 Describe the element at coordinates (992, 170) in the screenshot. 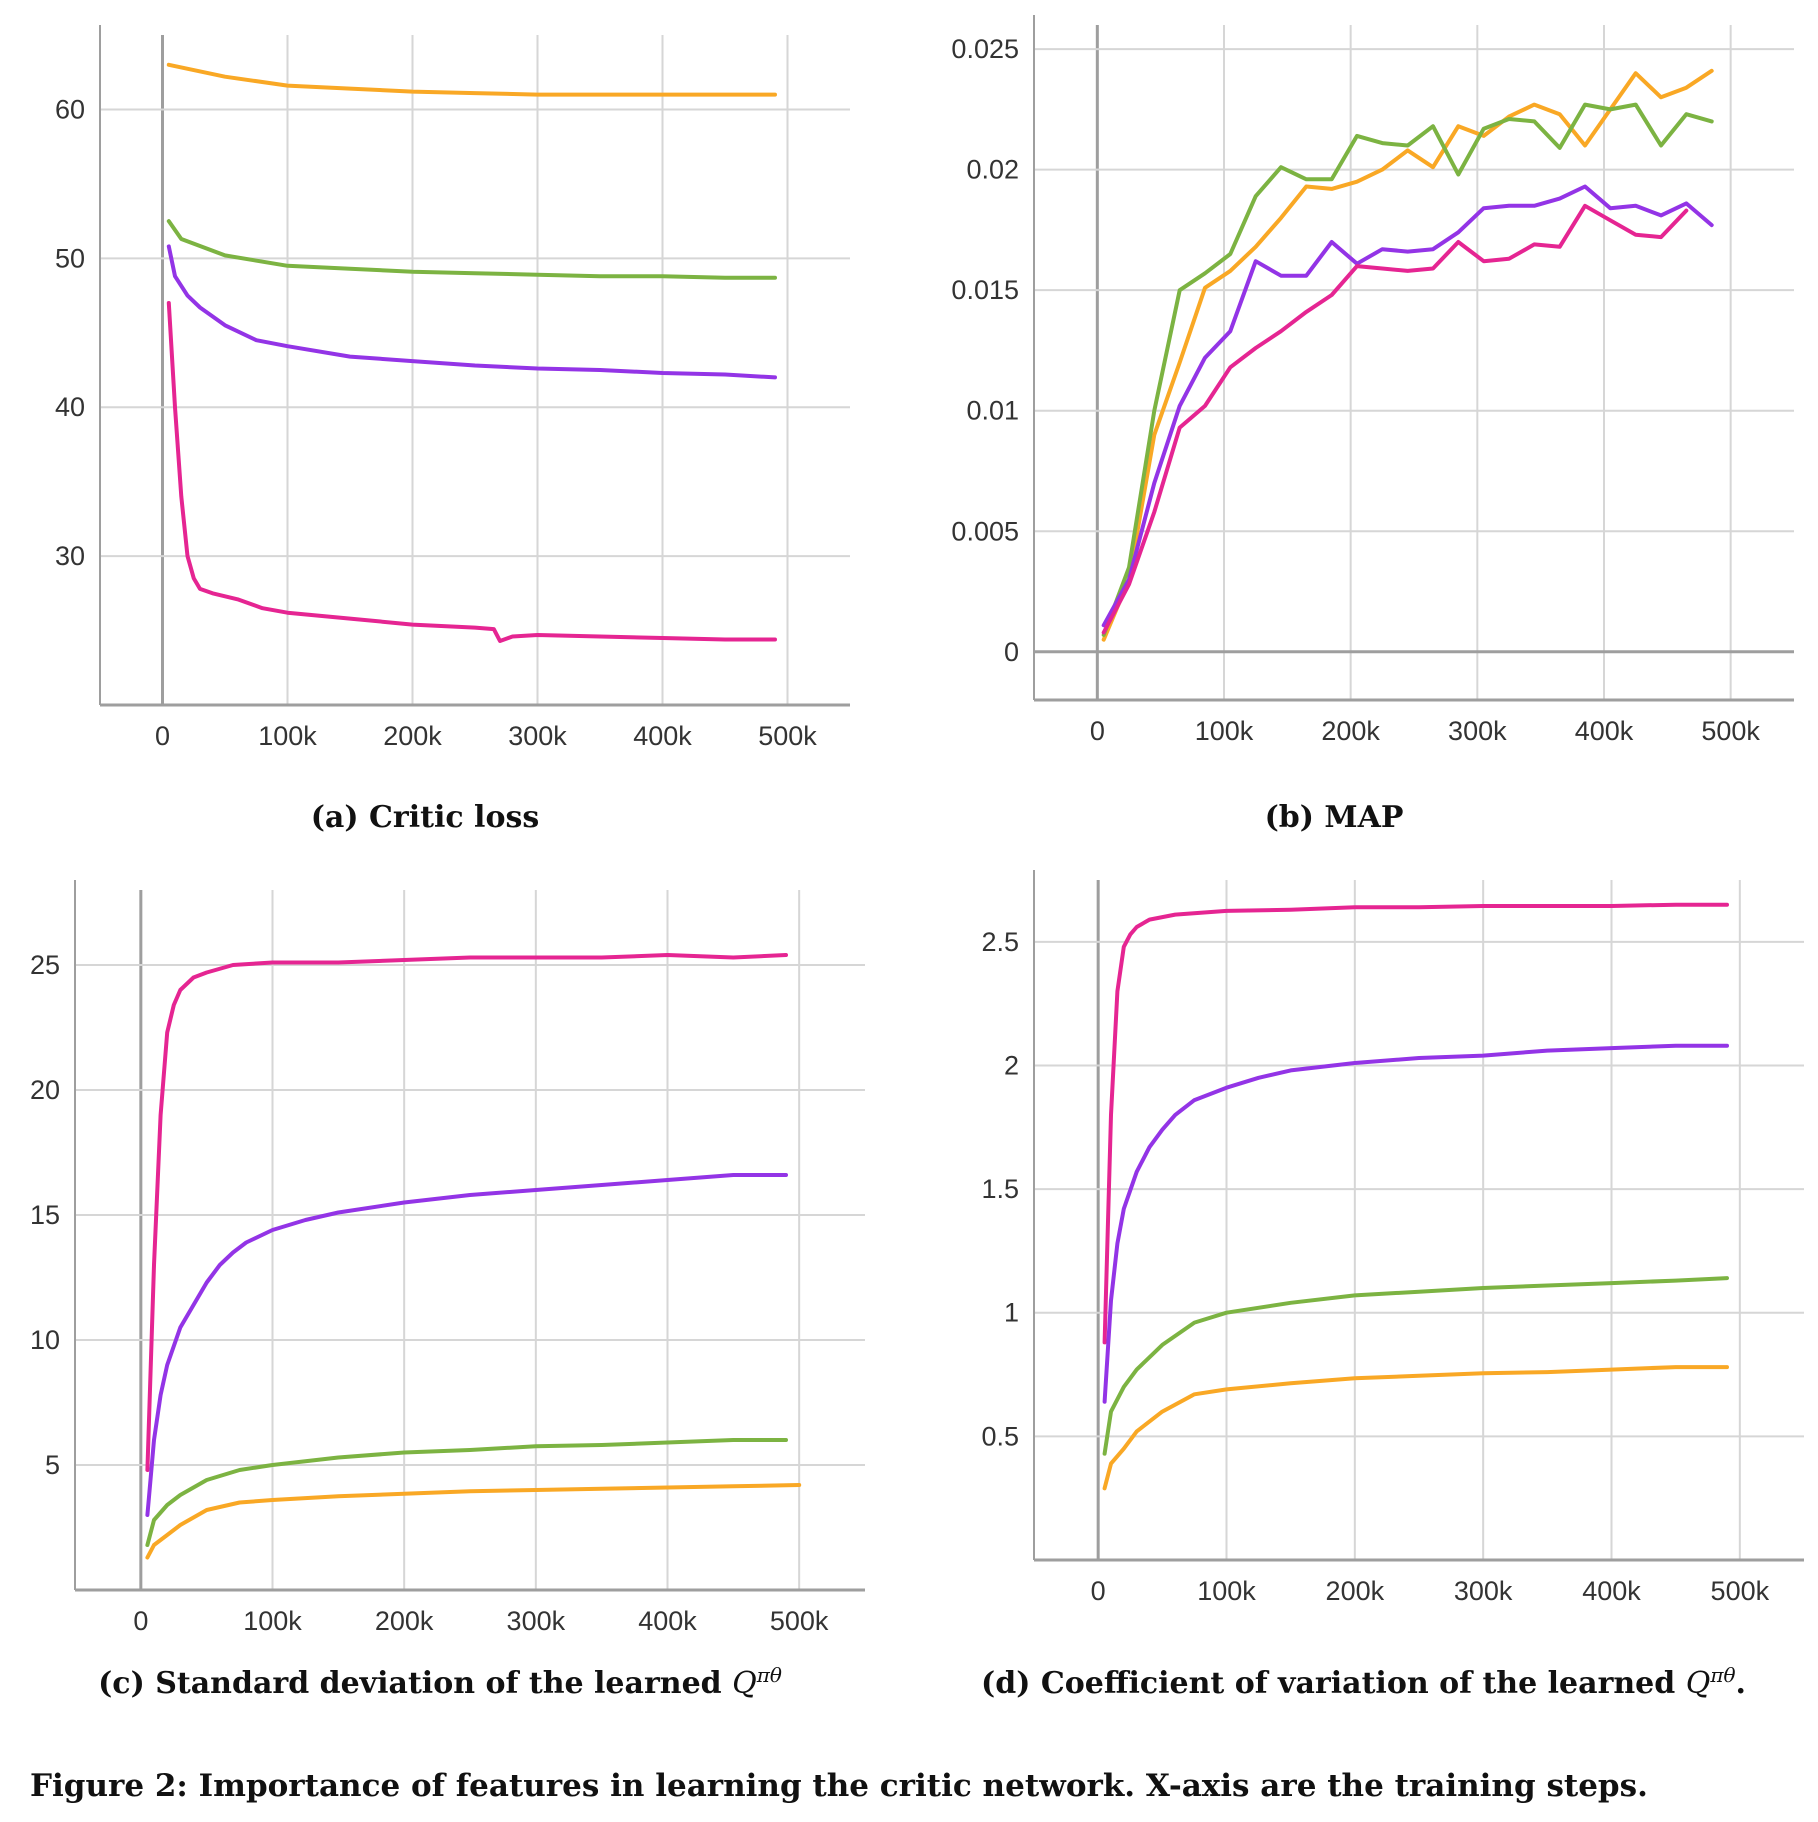

I see `y-tick-label: 0.02` at that location.